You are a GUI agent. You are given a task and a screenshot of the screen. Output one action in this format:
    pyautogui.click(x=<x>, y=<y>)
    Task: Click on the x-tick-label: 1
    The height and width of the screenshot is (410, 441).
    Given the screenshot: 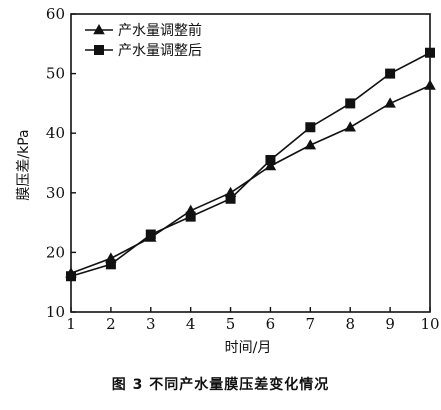 What is the action you would take?
    pyautogui.click(x=71, y=324)
    